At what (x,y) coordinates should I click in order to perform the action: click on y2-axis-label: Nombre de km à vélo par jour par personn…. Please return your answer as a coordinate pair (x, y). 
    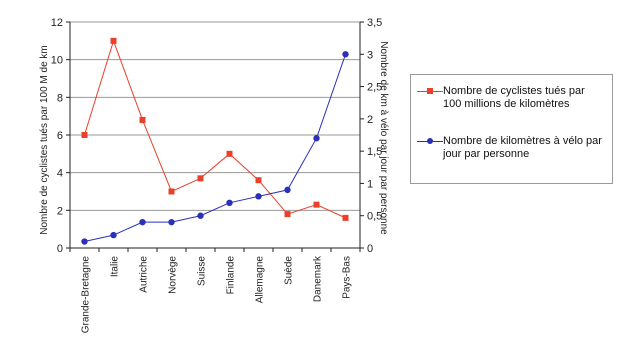
    Looking at the image, I should click on (383, 138).